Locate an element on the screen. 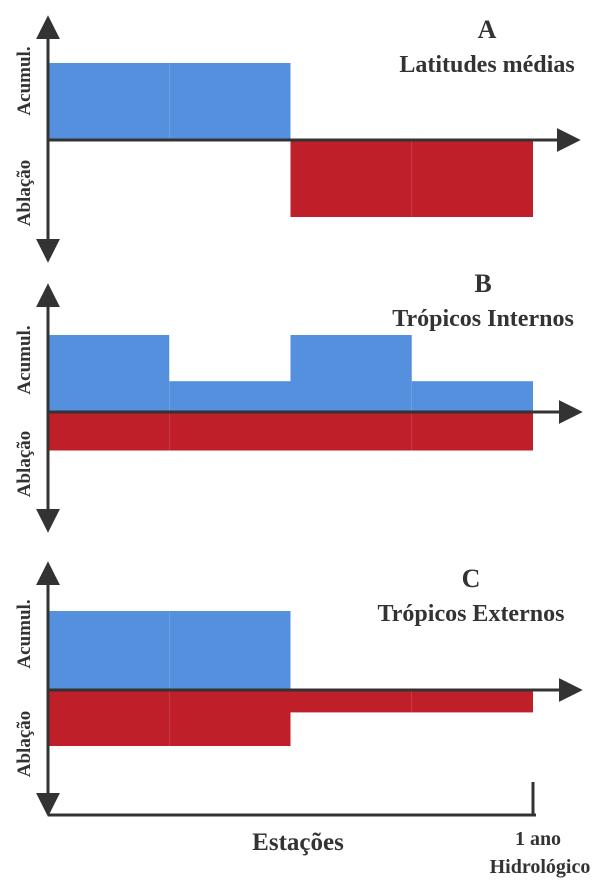 This screenshot has height=883, width=606. panel-b-bars is located at coordinates (290, 393).